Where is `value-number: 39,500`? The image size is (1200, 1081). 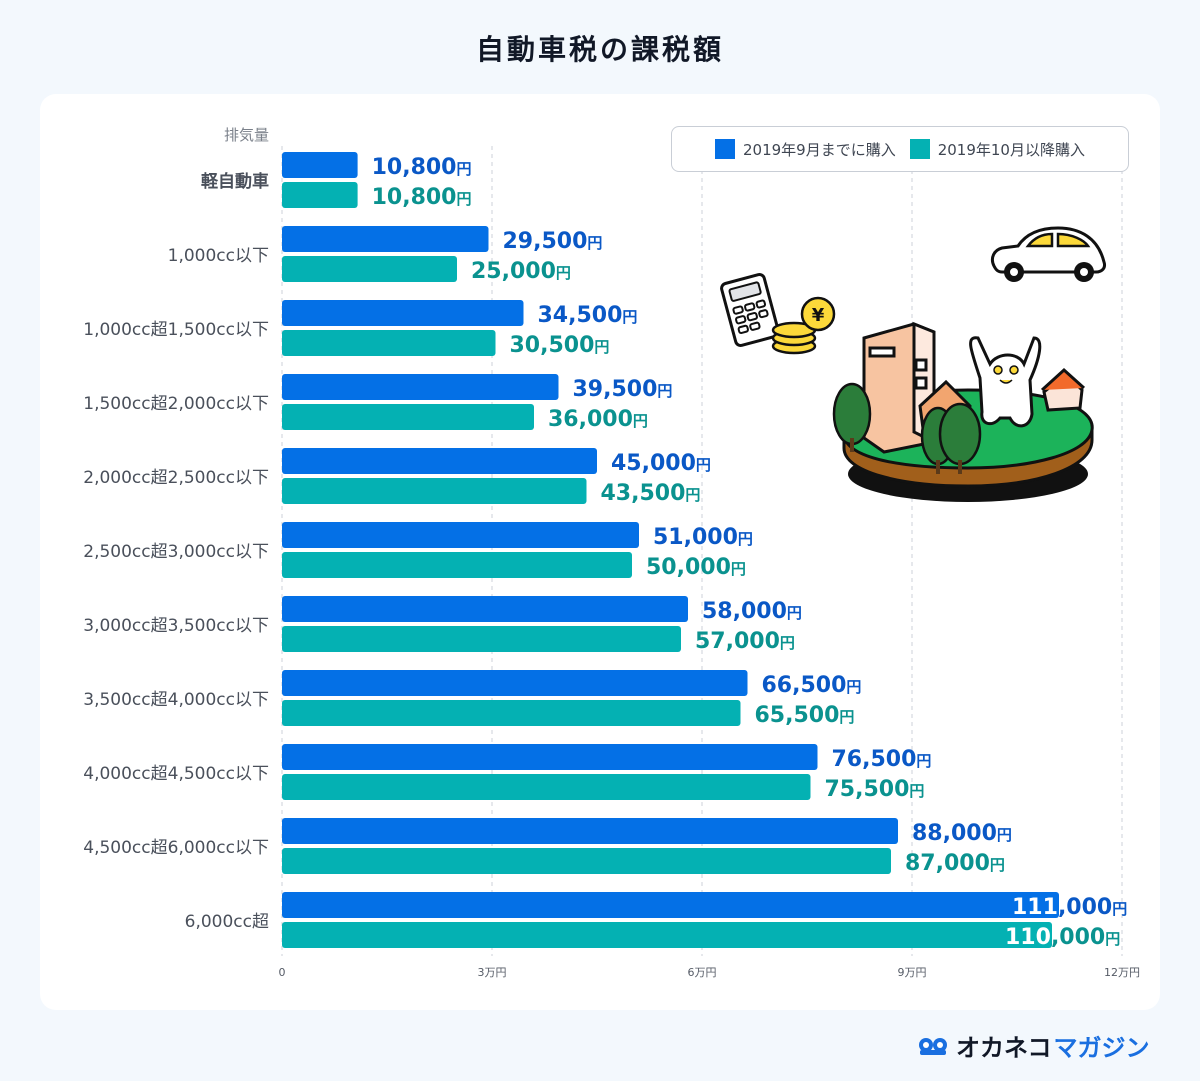
value-number: 39,500 is located at coordinates (615, 389).